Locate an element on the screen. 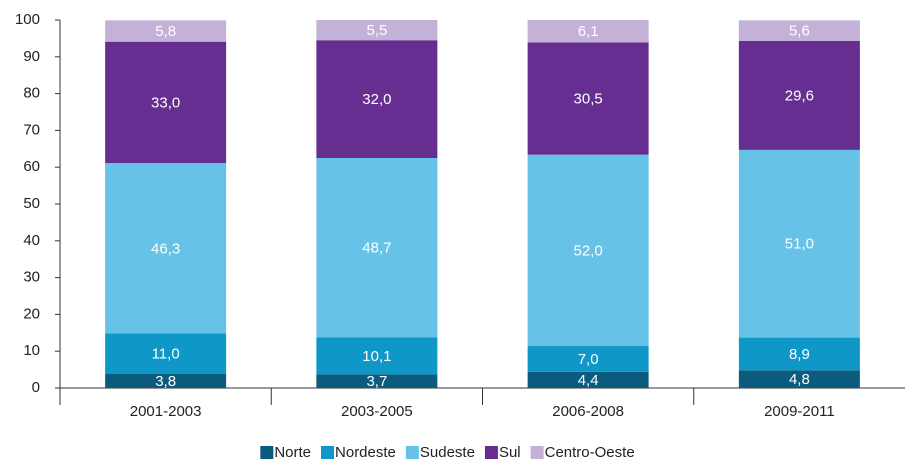 The height and width of the screenshot is (462, 905). x-tick-label: 2006-2008 is located at coordinates (588, 411).